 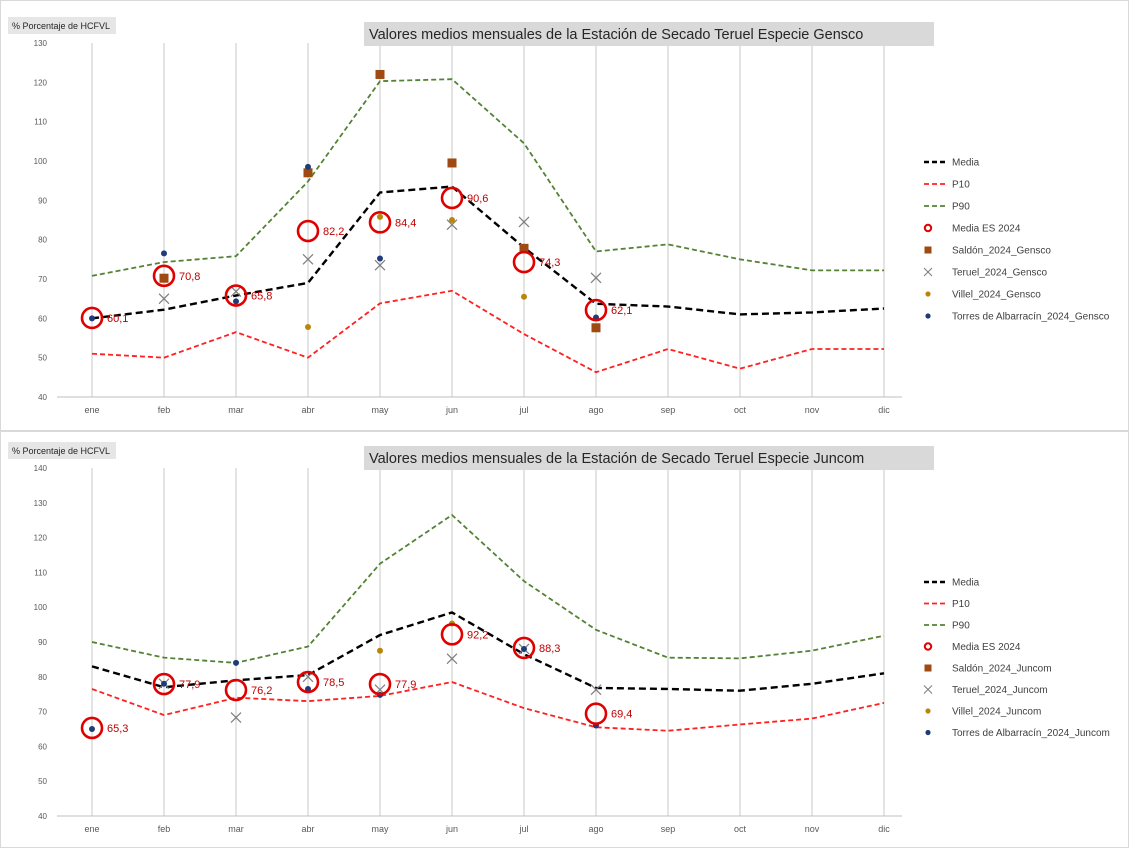 What do you see at coordinates (405, 223) in the screenshot?
I see `data-label: 84,4` at bounding box center [405, 223].